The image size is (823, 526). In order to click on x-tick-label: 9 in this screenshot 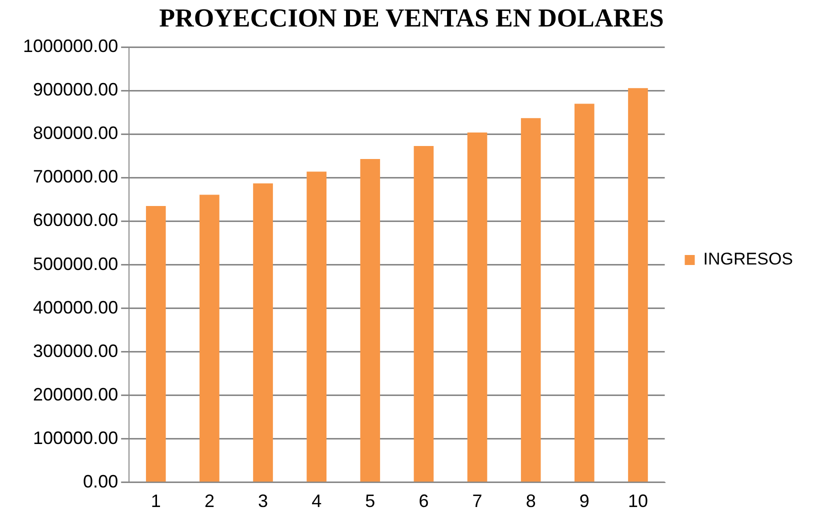, I will do `click(584, 501)`.